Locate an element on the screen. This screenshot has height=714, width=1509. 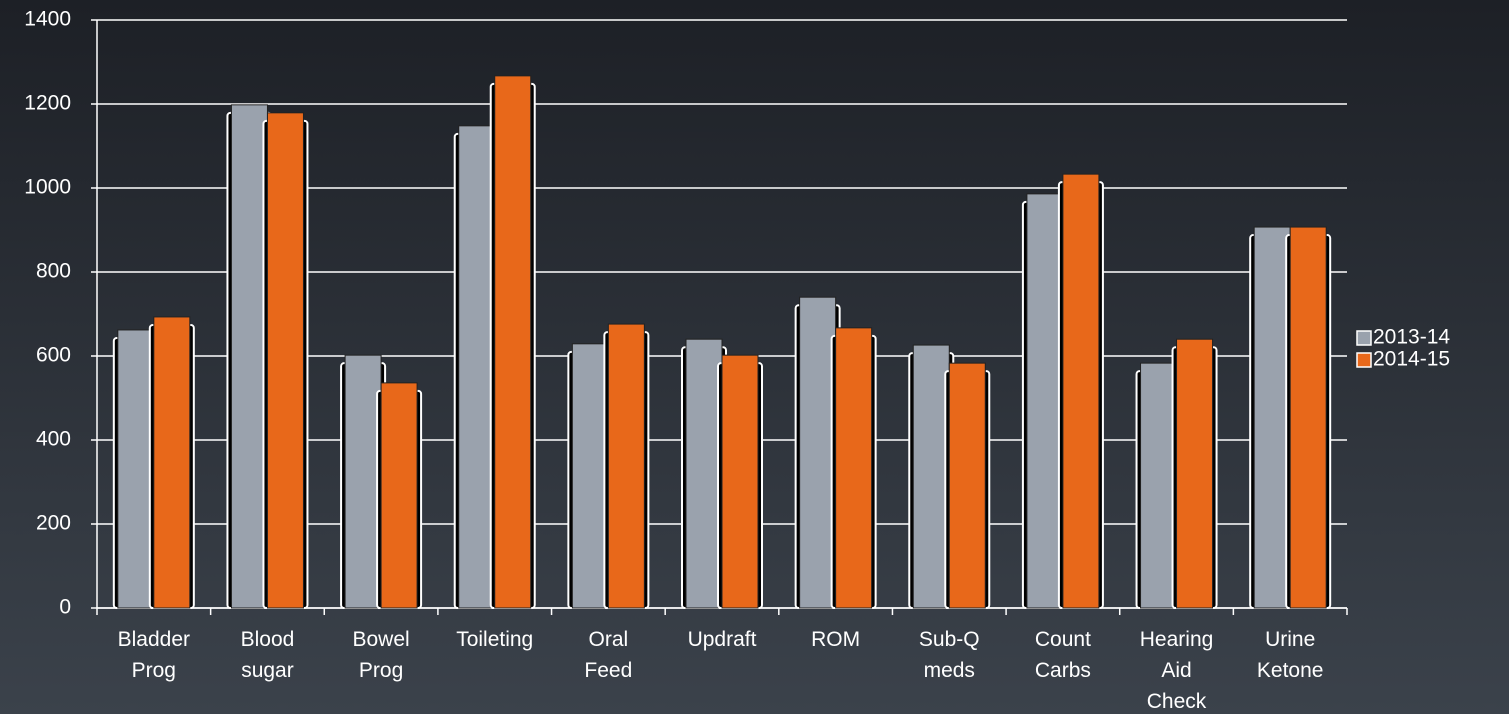
label-line: ROM is located at coordinates (835, 639).